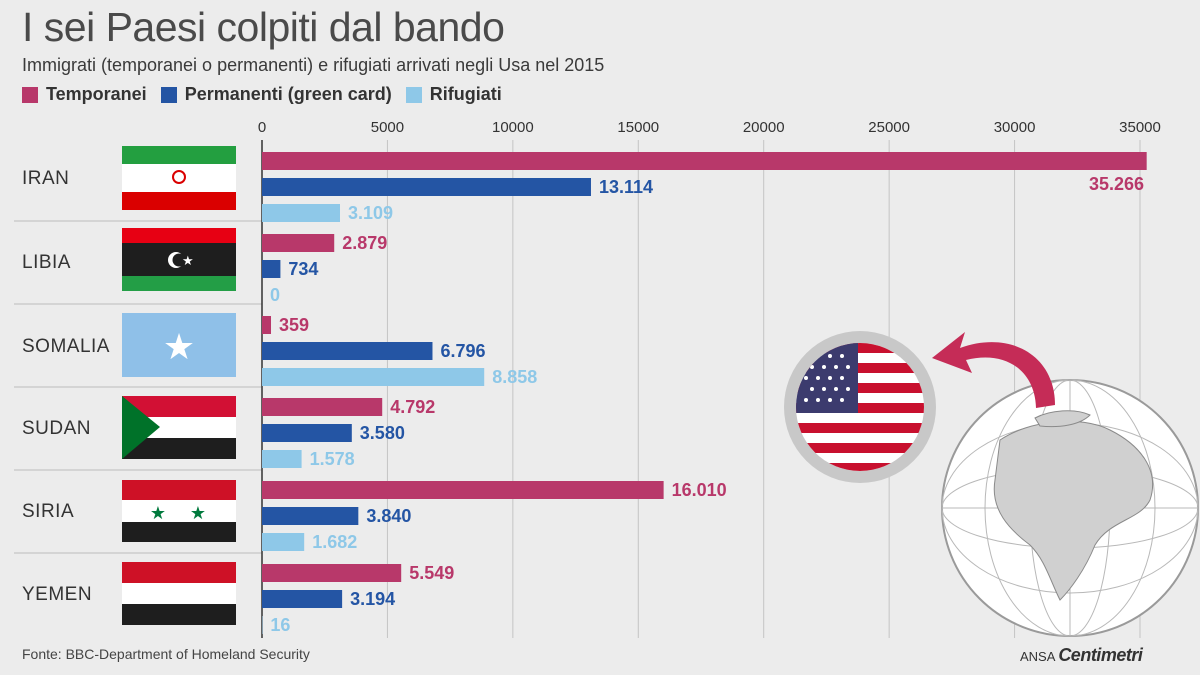 This screenshot has width=1200, height=675. Describe the element at coordinates (1140, 127) in the screenshot. I see `x-tick-label: 35000` at that location.